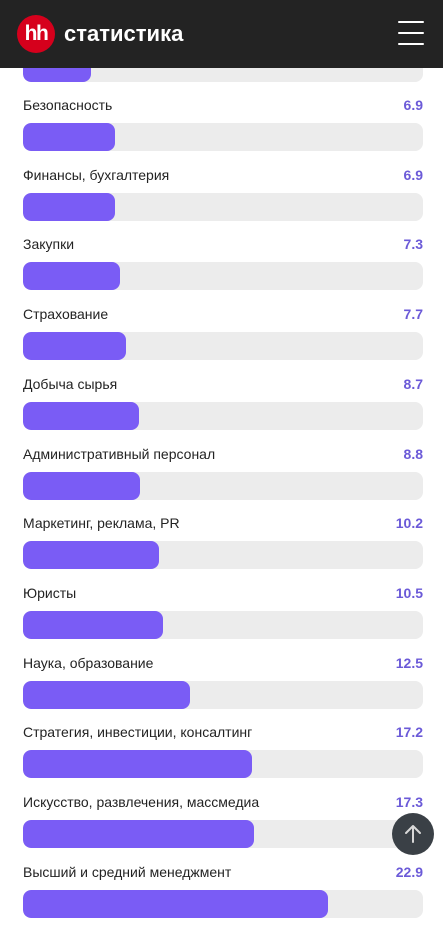  Describe the element at coordinates (413, 383) in the screenshot. I see `row-value: 8.7` at that location.